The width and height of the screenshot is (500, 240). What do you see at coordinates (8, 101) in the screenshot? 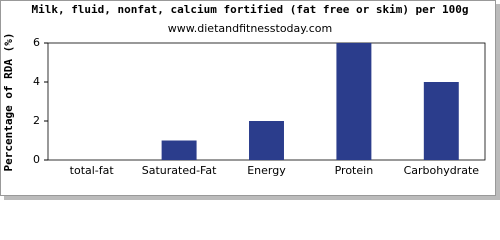
I see `y-axis-label: Percentage of RDA (%)` at bounding box center [8, 101].